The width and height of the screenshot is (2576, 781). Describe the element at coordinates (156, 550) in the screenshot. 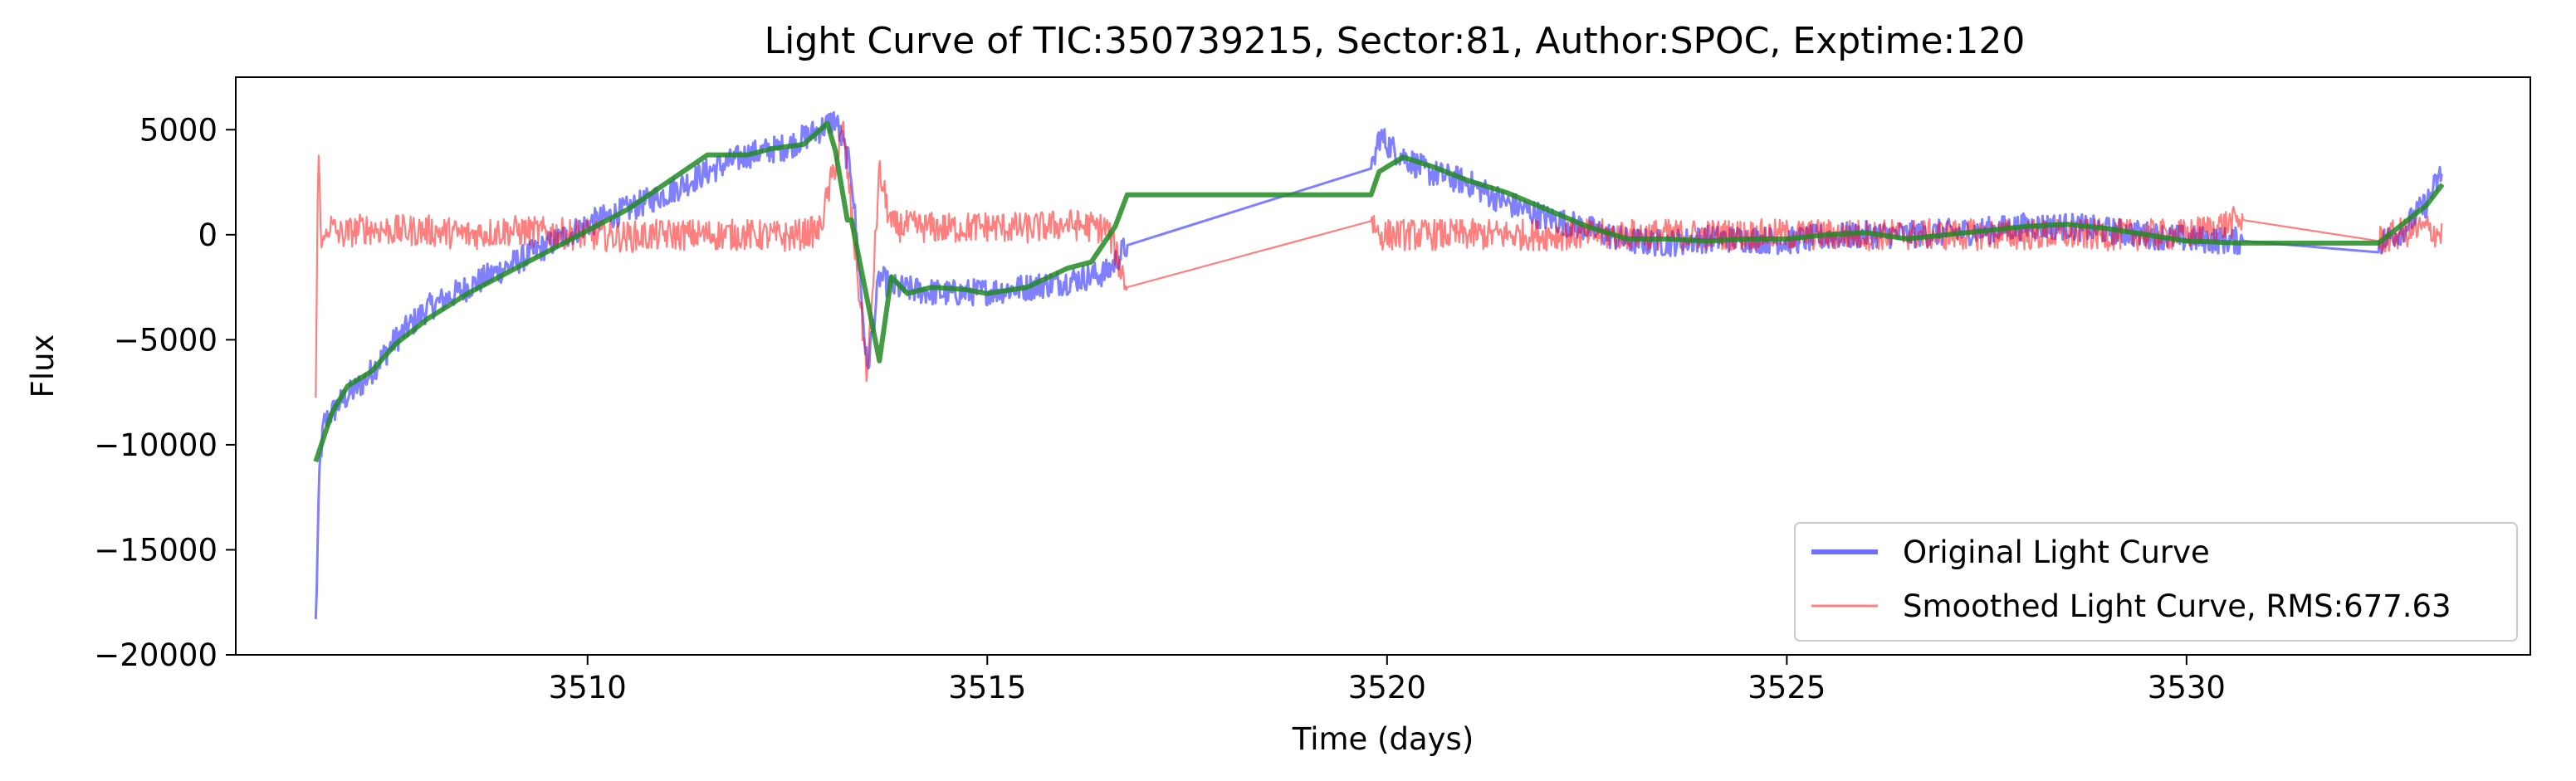

I see `y-tick-label: −15000` at that location.